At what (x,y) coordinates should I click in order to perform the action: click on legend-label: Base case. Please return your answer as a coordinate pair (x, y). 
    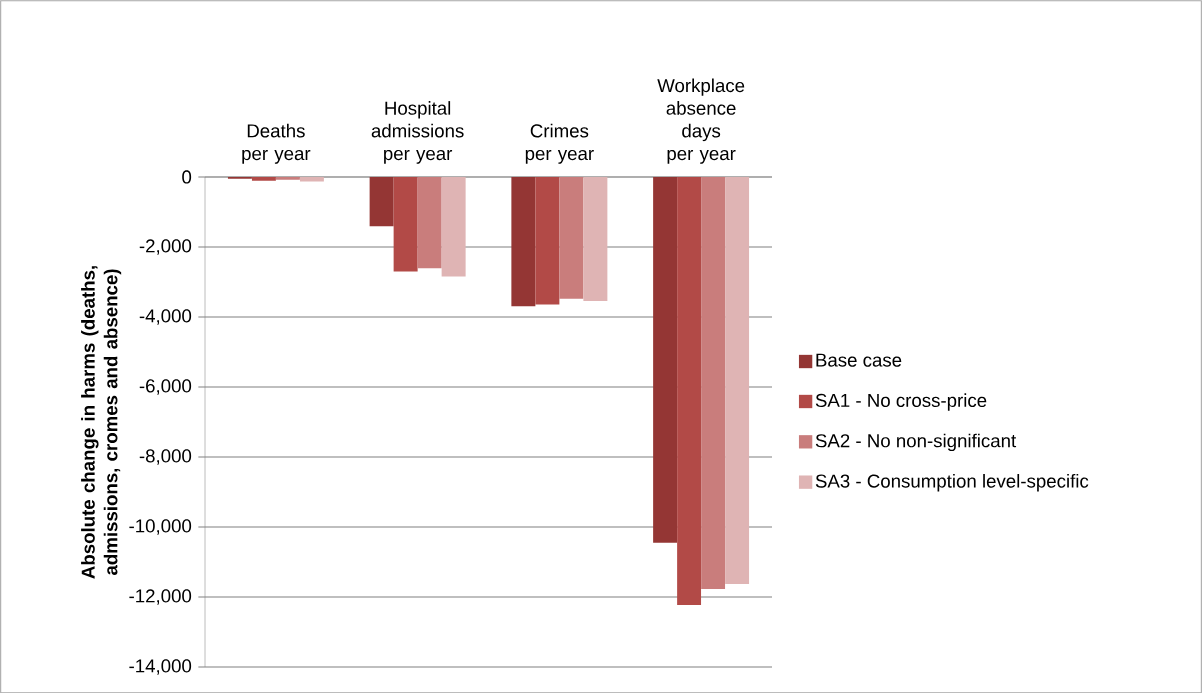
    Looking at the image, I should click on (859, 360).